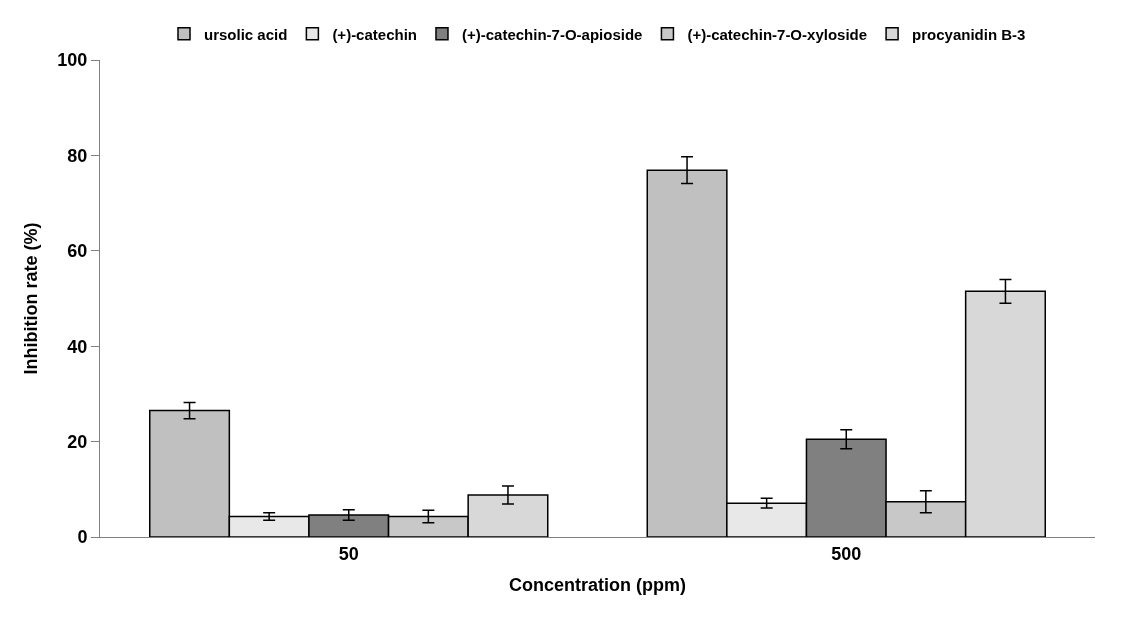 The image size is (1125, 617). Describe the element at coordinates (77, 346) in the screenshot. I see `y-tick-label: 40` at that location.